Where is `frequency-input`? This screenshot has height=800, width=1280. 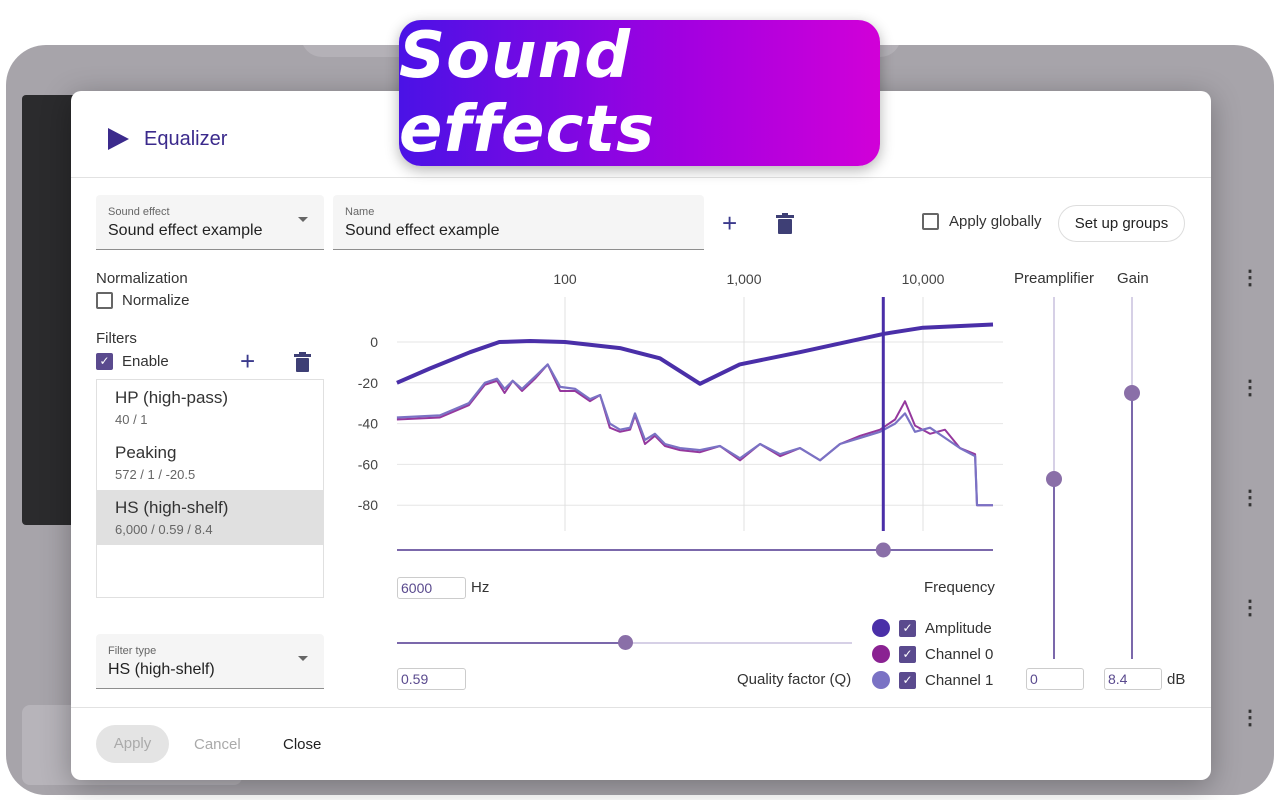 frequency-input is located at coordinates (431, 588).